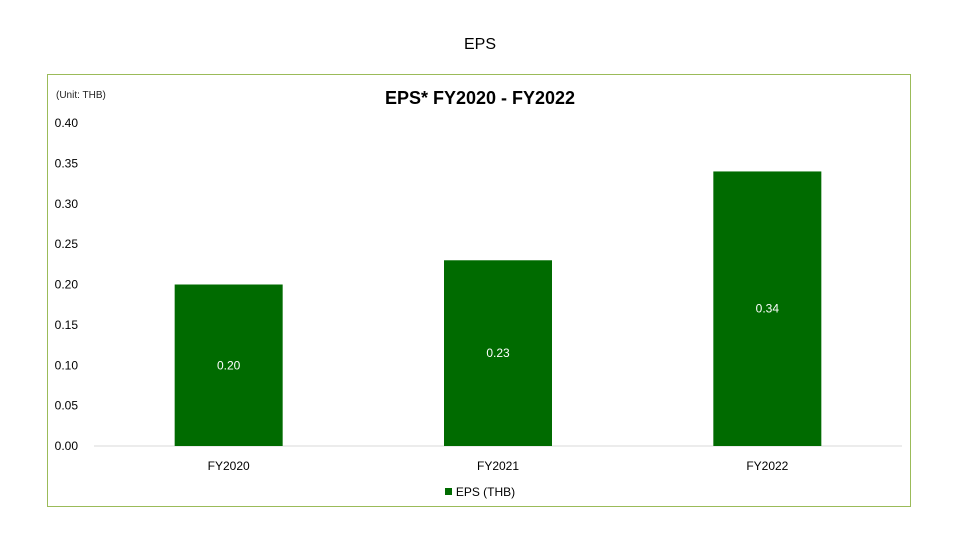  Describe the element at coordinates (67, 285) in the screenshot. I see `y-tick-label: 0.20` at that location.